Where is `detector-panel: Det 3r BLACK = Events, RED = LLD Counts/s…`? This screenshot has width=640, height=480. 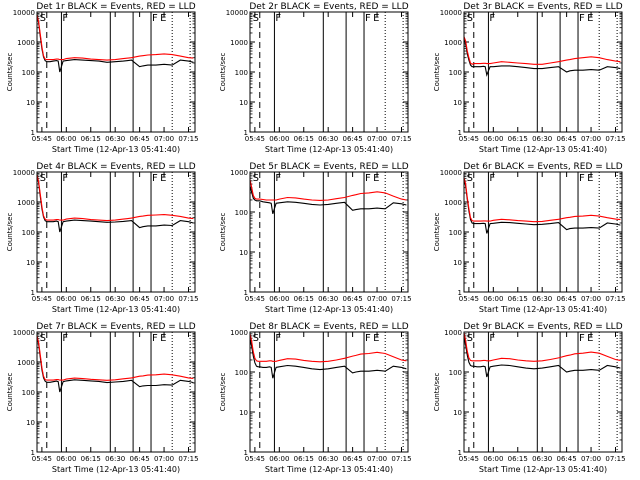
detector-panel: Det 3r BLACK = Events, RED = LLD Counts/s… is located at coordinates (529, 78).